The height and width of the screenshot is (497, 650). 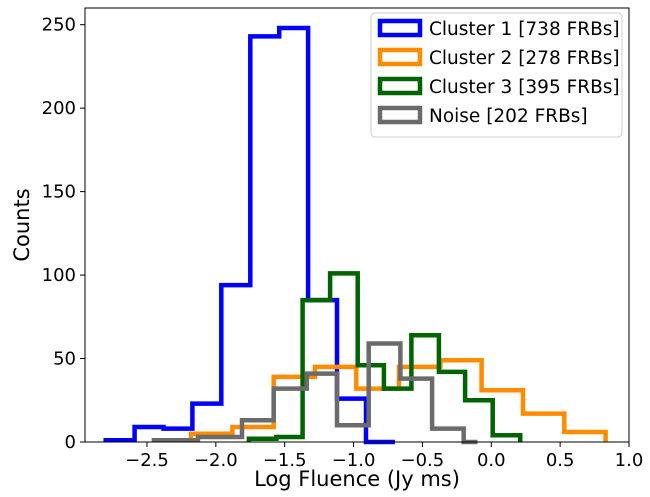 What do you see at coordinates (59, 275) in the screenshot?
I see `y-tick-label: 100` at bounding box center [59, 275].